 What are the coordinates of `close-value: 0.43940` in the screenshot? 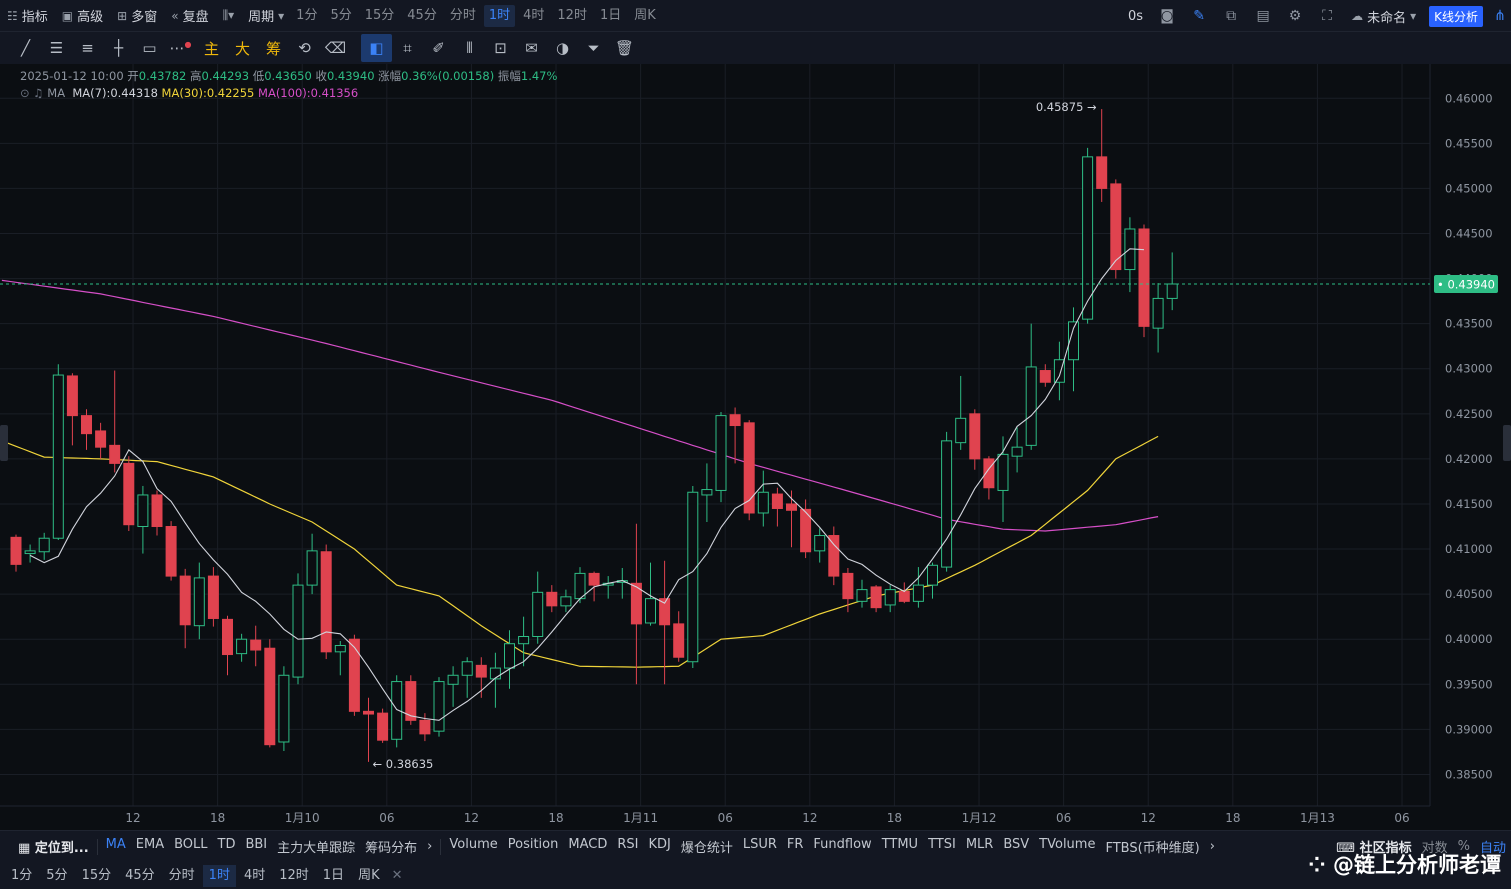 It's located at (350, 76).